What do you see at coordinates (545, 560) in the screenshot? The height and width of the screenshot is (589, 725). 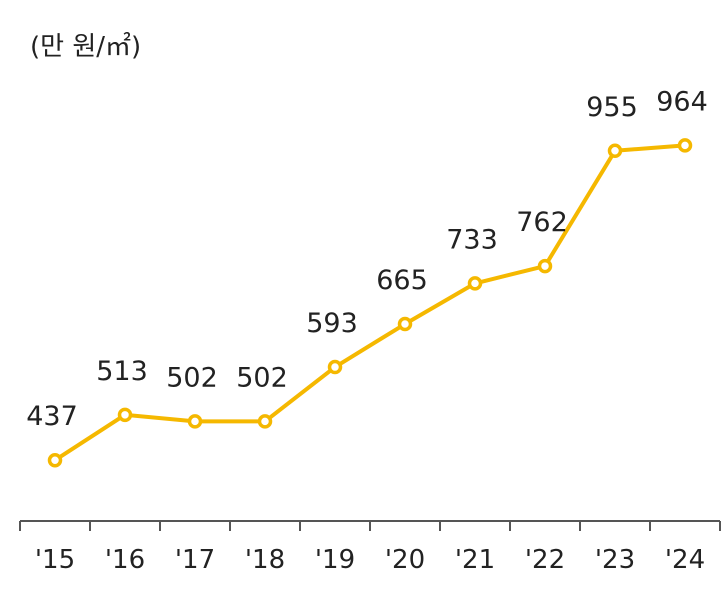 I see `x-tick-label: '22` at bounding box center [545, 560].